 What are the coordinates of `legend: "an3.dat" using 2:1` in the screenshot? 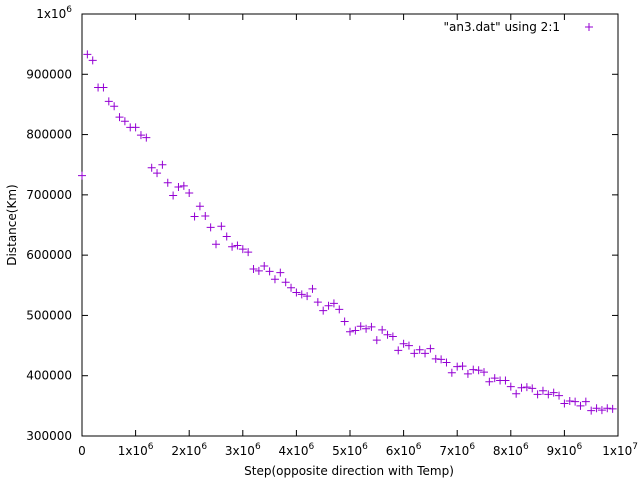 It's located at (518, 27).